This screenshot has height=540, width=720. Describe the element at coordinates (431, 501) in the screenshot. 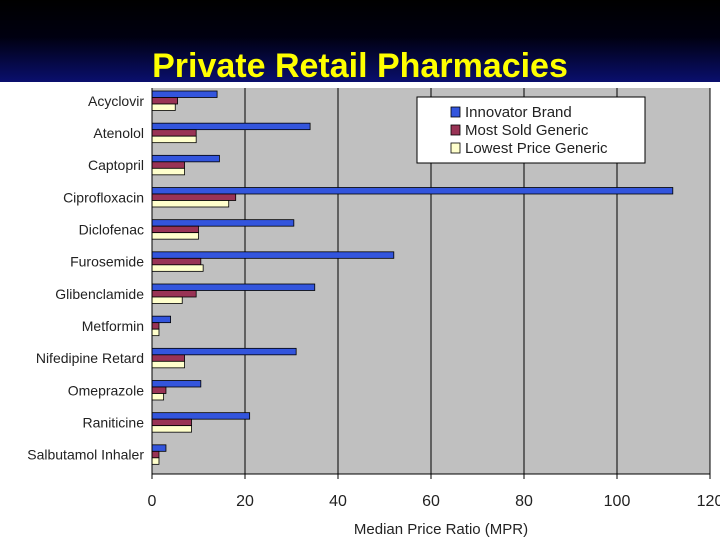

I see `tick-label: 60` at that location.